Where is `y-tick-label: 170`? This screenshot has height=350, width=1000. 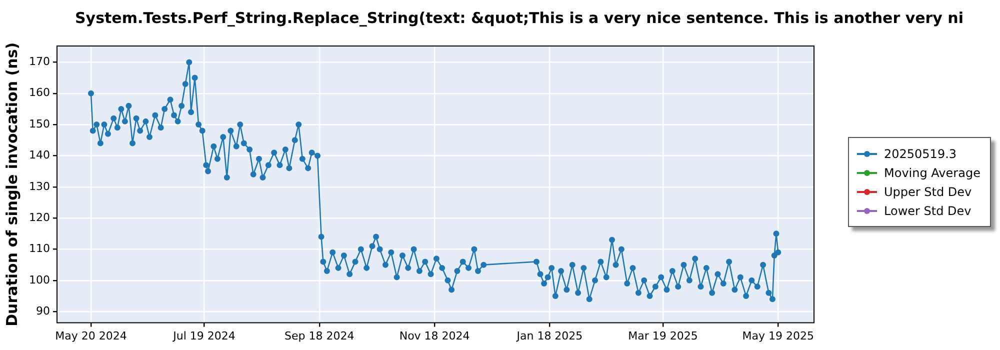
y-tick-label: 170 is located at coordinates (39, 61).